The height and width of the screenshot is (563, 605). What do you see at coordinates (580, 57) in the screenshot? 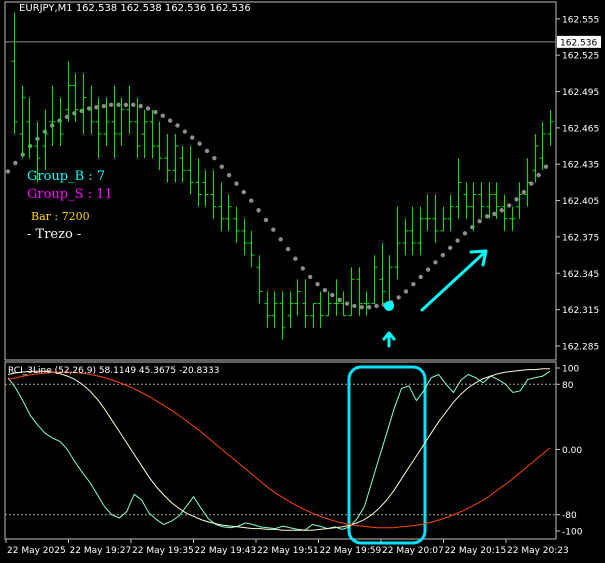
I see `price-axis-label: 162.525` at bounding box center [580, 57].